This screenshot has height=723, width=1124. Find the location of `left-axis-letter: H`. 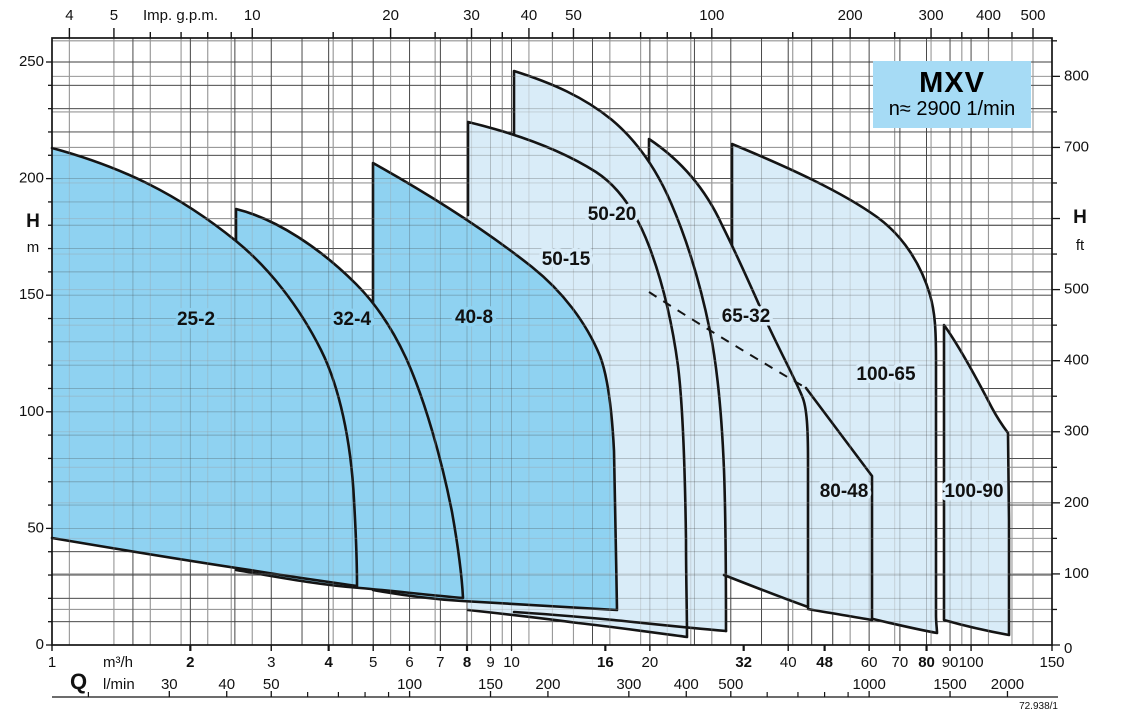

left-axis-letter: H is located at coordinates (33, 221).